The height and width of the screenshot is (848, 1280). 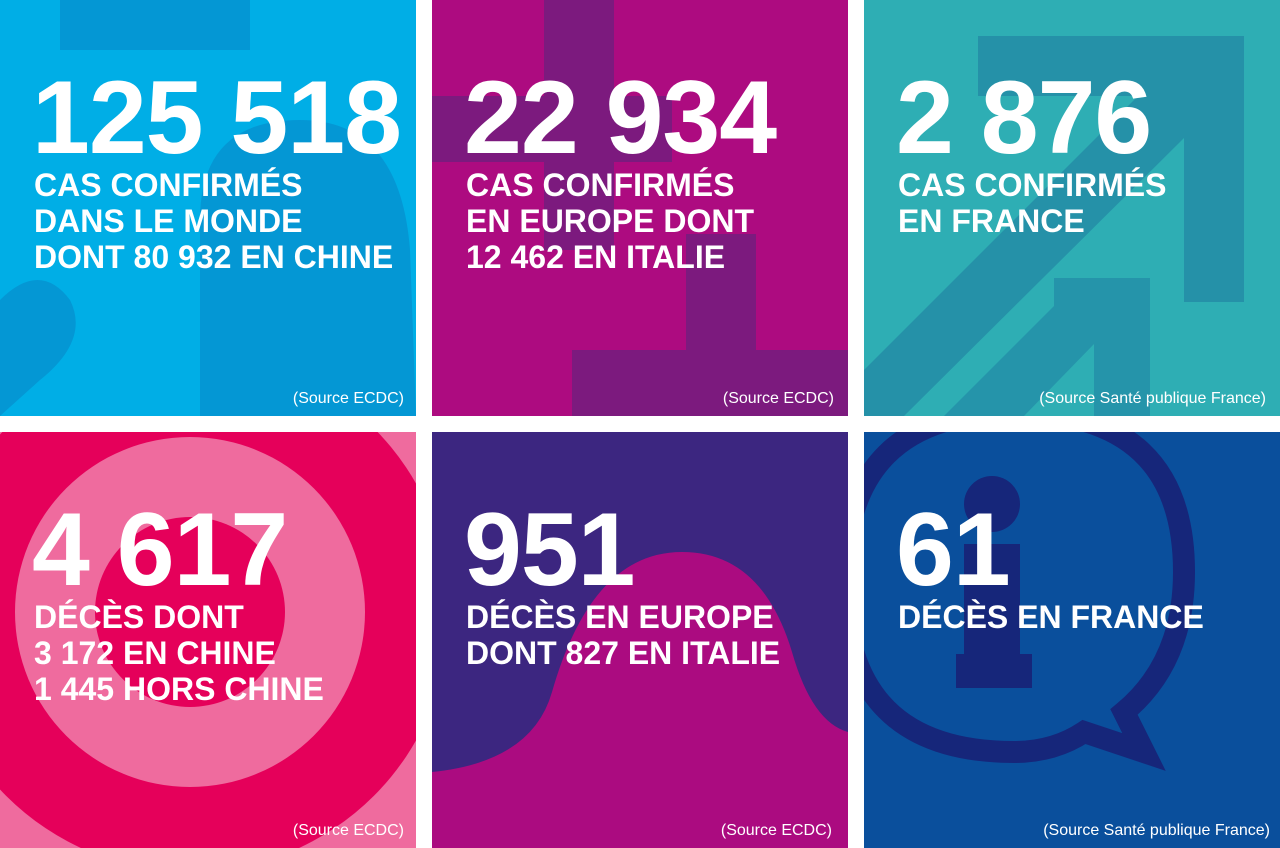 I want to click on desc-line: 1 445 HORS CHINE, so click(x=179, y=689).